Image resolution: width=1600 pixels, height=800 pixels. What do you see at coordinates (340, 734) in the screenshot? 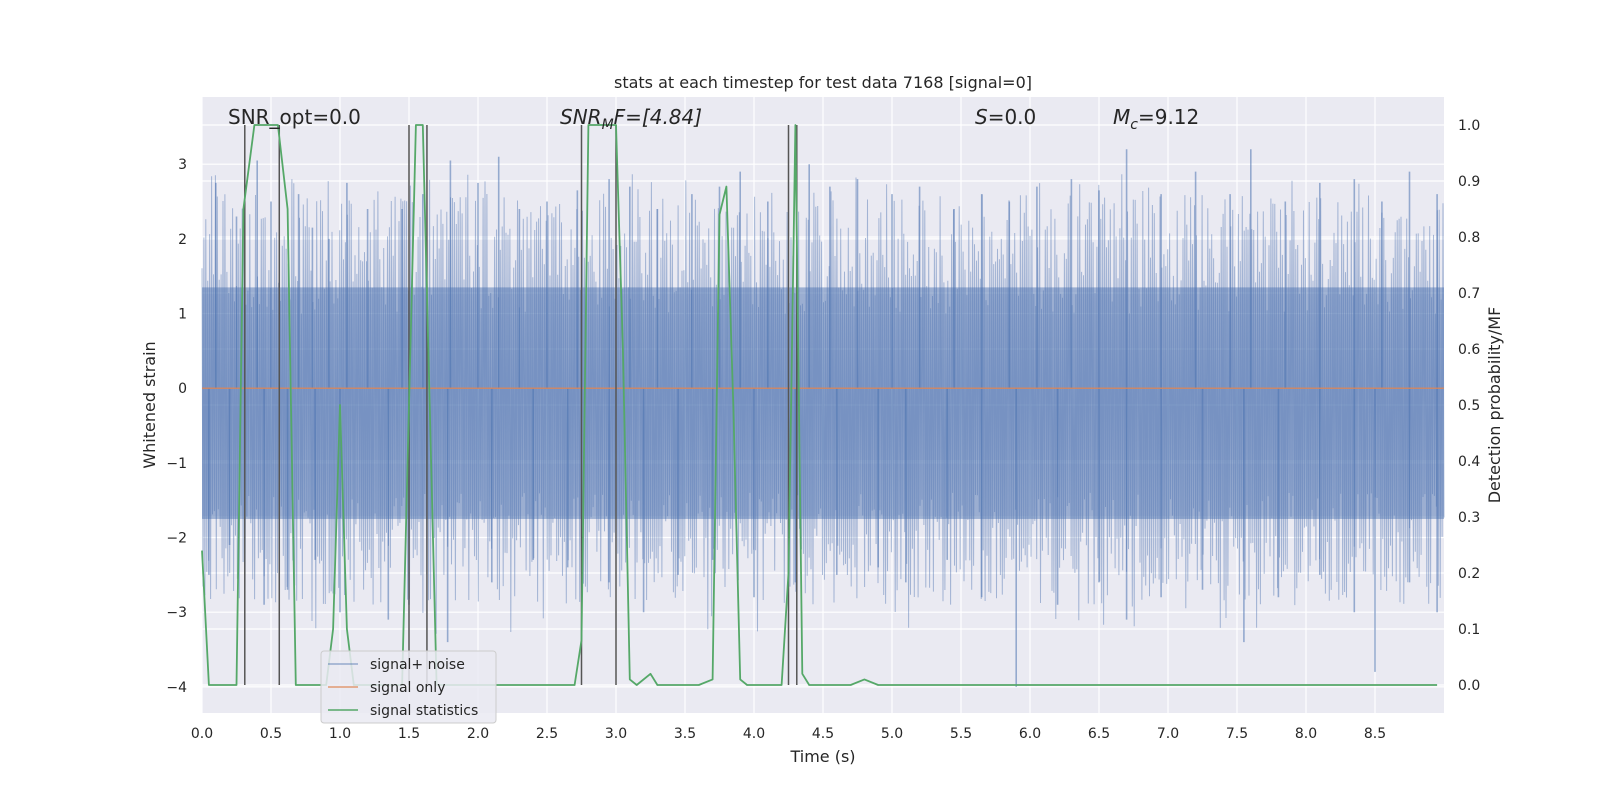
I see `x-tick-label: 1.0` at bounding box center [340, 734].